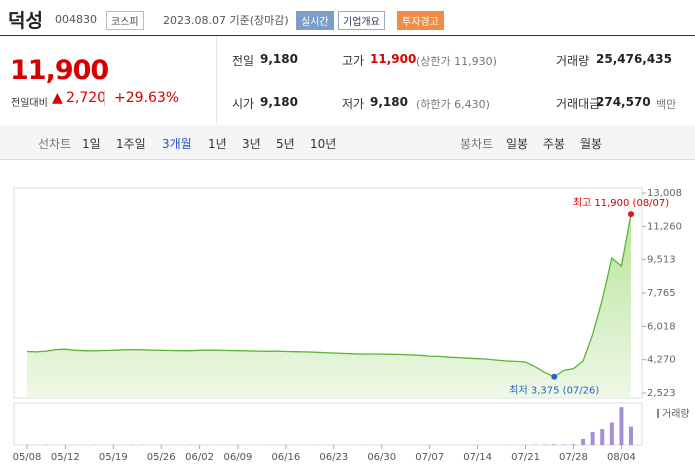 Image resolution: width=695 pixels, height=471 pixels. Describe the element at coordinates (55, 144) in the screenshot. I see `tab-label: 선차트` at that location.